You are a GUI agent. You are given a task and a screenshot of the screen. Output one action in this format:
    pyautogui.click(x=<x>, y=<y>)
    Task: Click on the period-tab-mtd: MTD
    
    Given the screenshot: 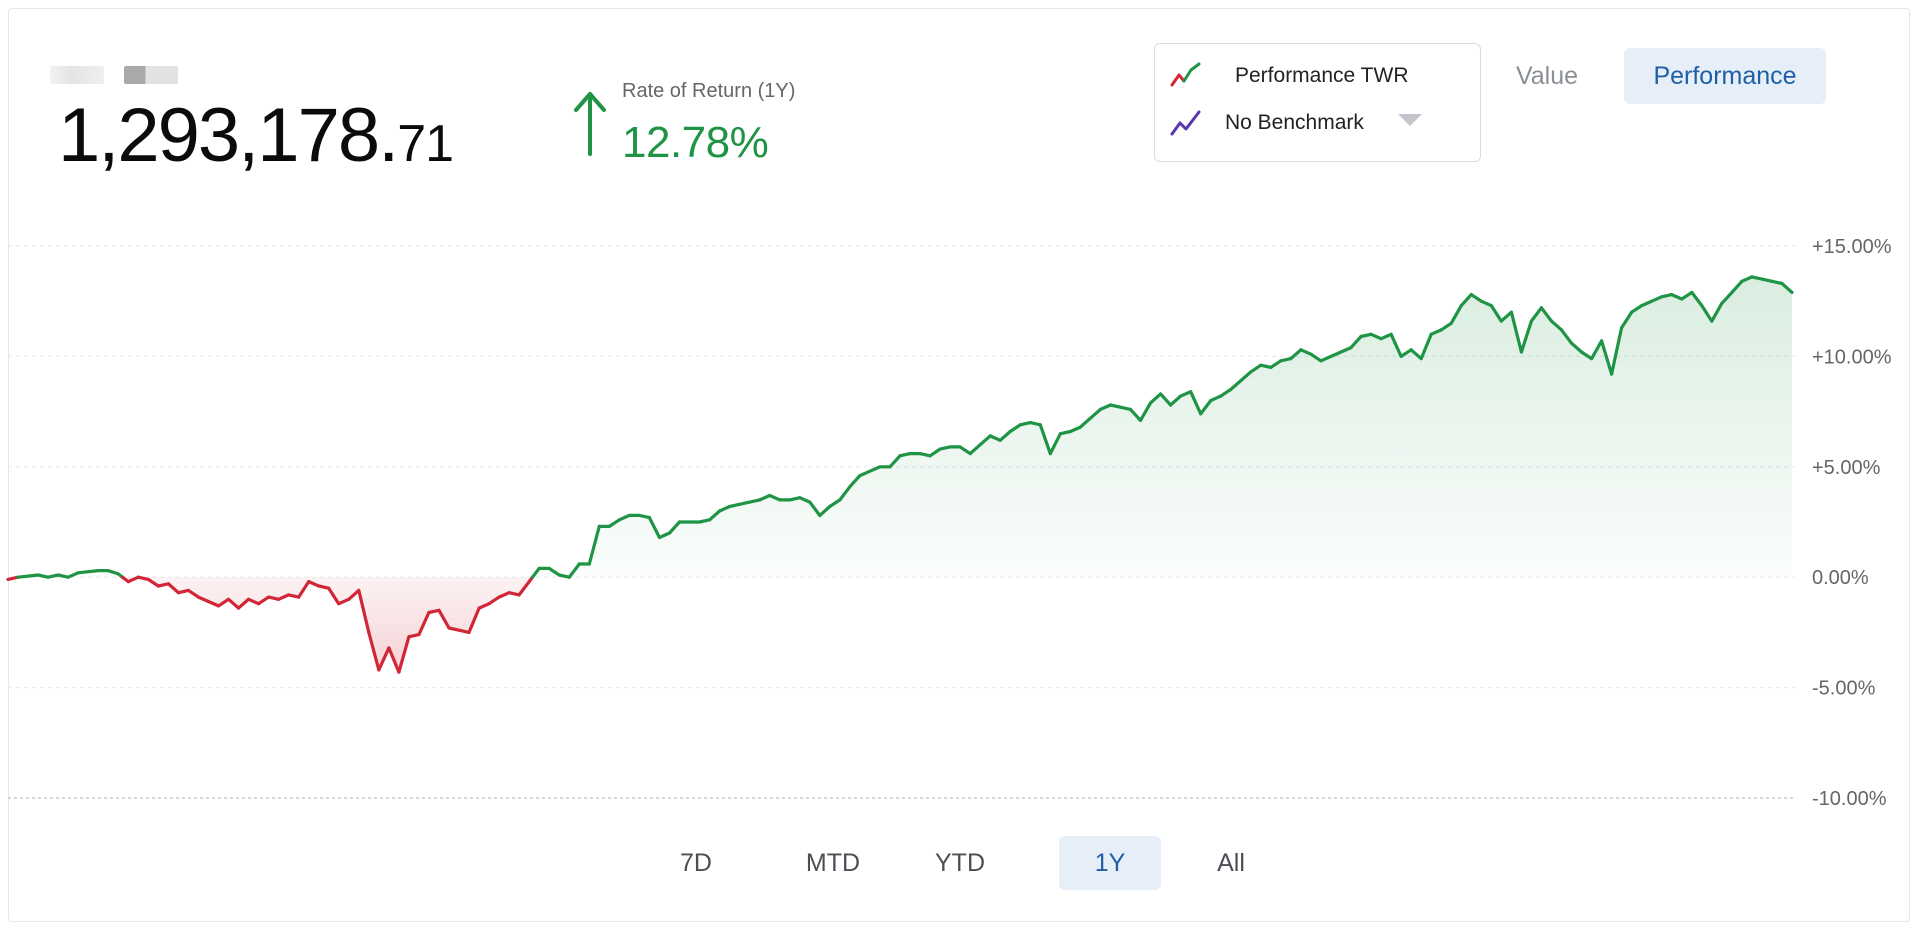 What is the action you would take?
    pyautogui.click(x=833, y=863)
    